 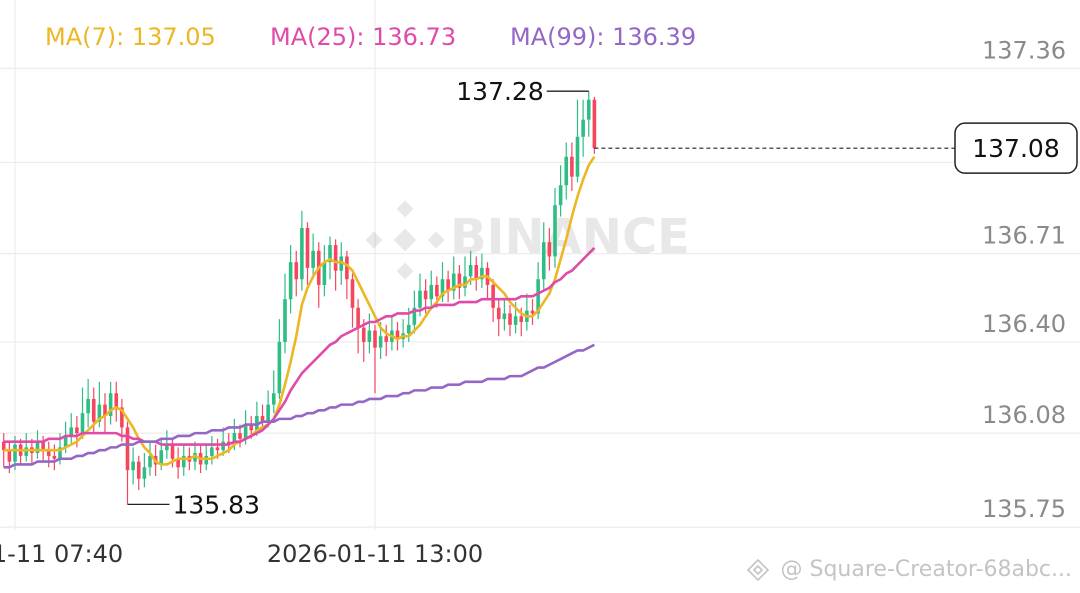 I want to click on last-price-box, so click(x=1016, y=148).